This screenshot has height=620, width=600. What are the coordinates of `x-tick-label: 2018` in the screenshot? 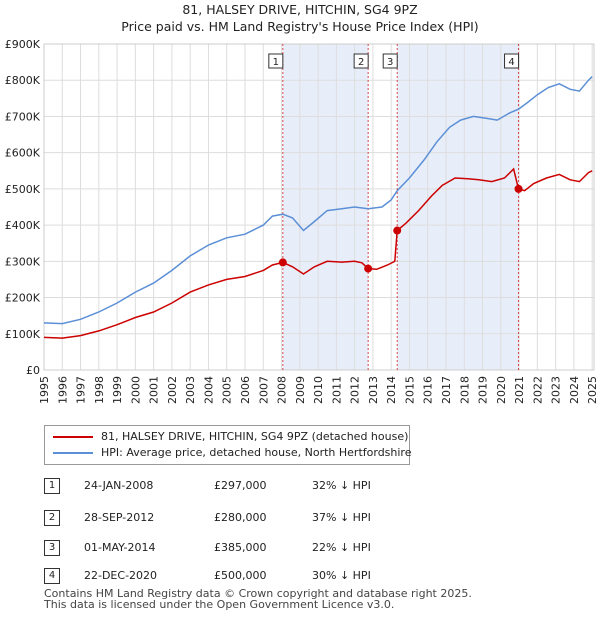 It's located at (464, 390).